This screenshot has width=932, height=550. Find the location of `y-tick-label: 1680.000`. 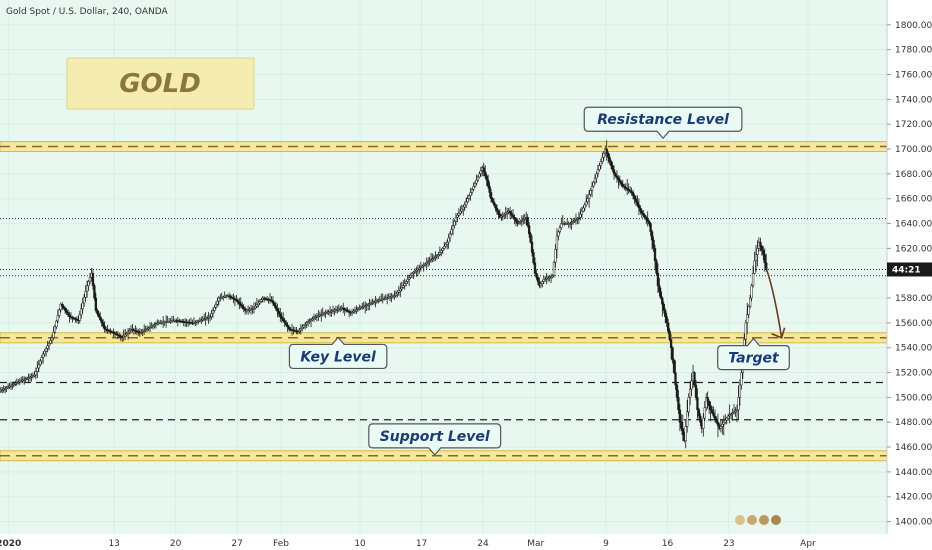

y-tick-label: 1680.000 is located at coordinates (913, 175).